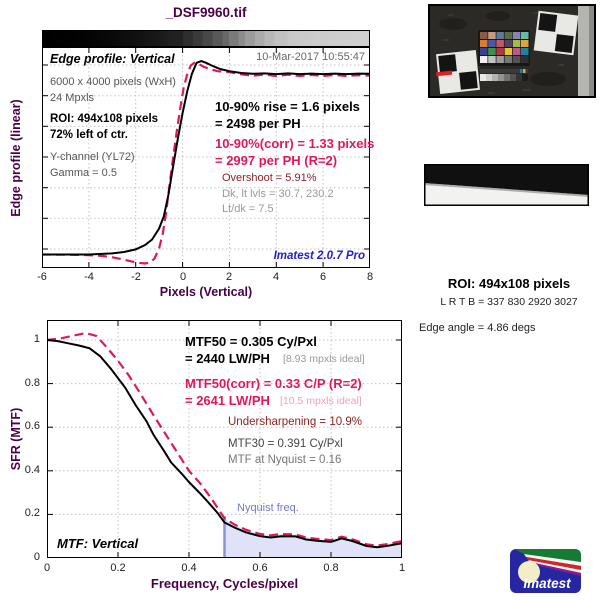  What do you see at coordinates (227, 400) in the screenshot?
I see `mtf50-corrected-annotation-2: = 2641 LW/PH` at bounding box center [227, 400].